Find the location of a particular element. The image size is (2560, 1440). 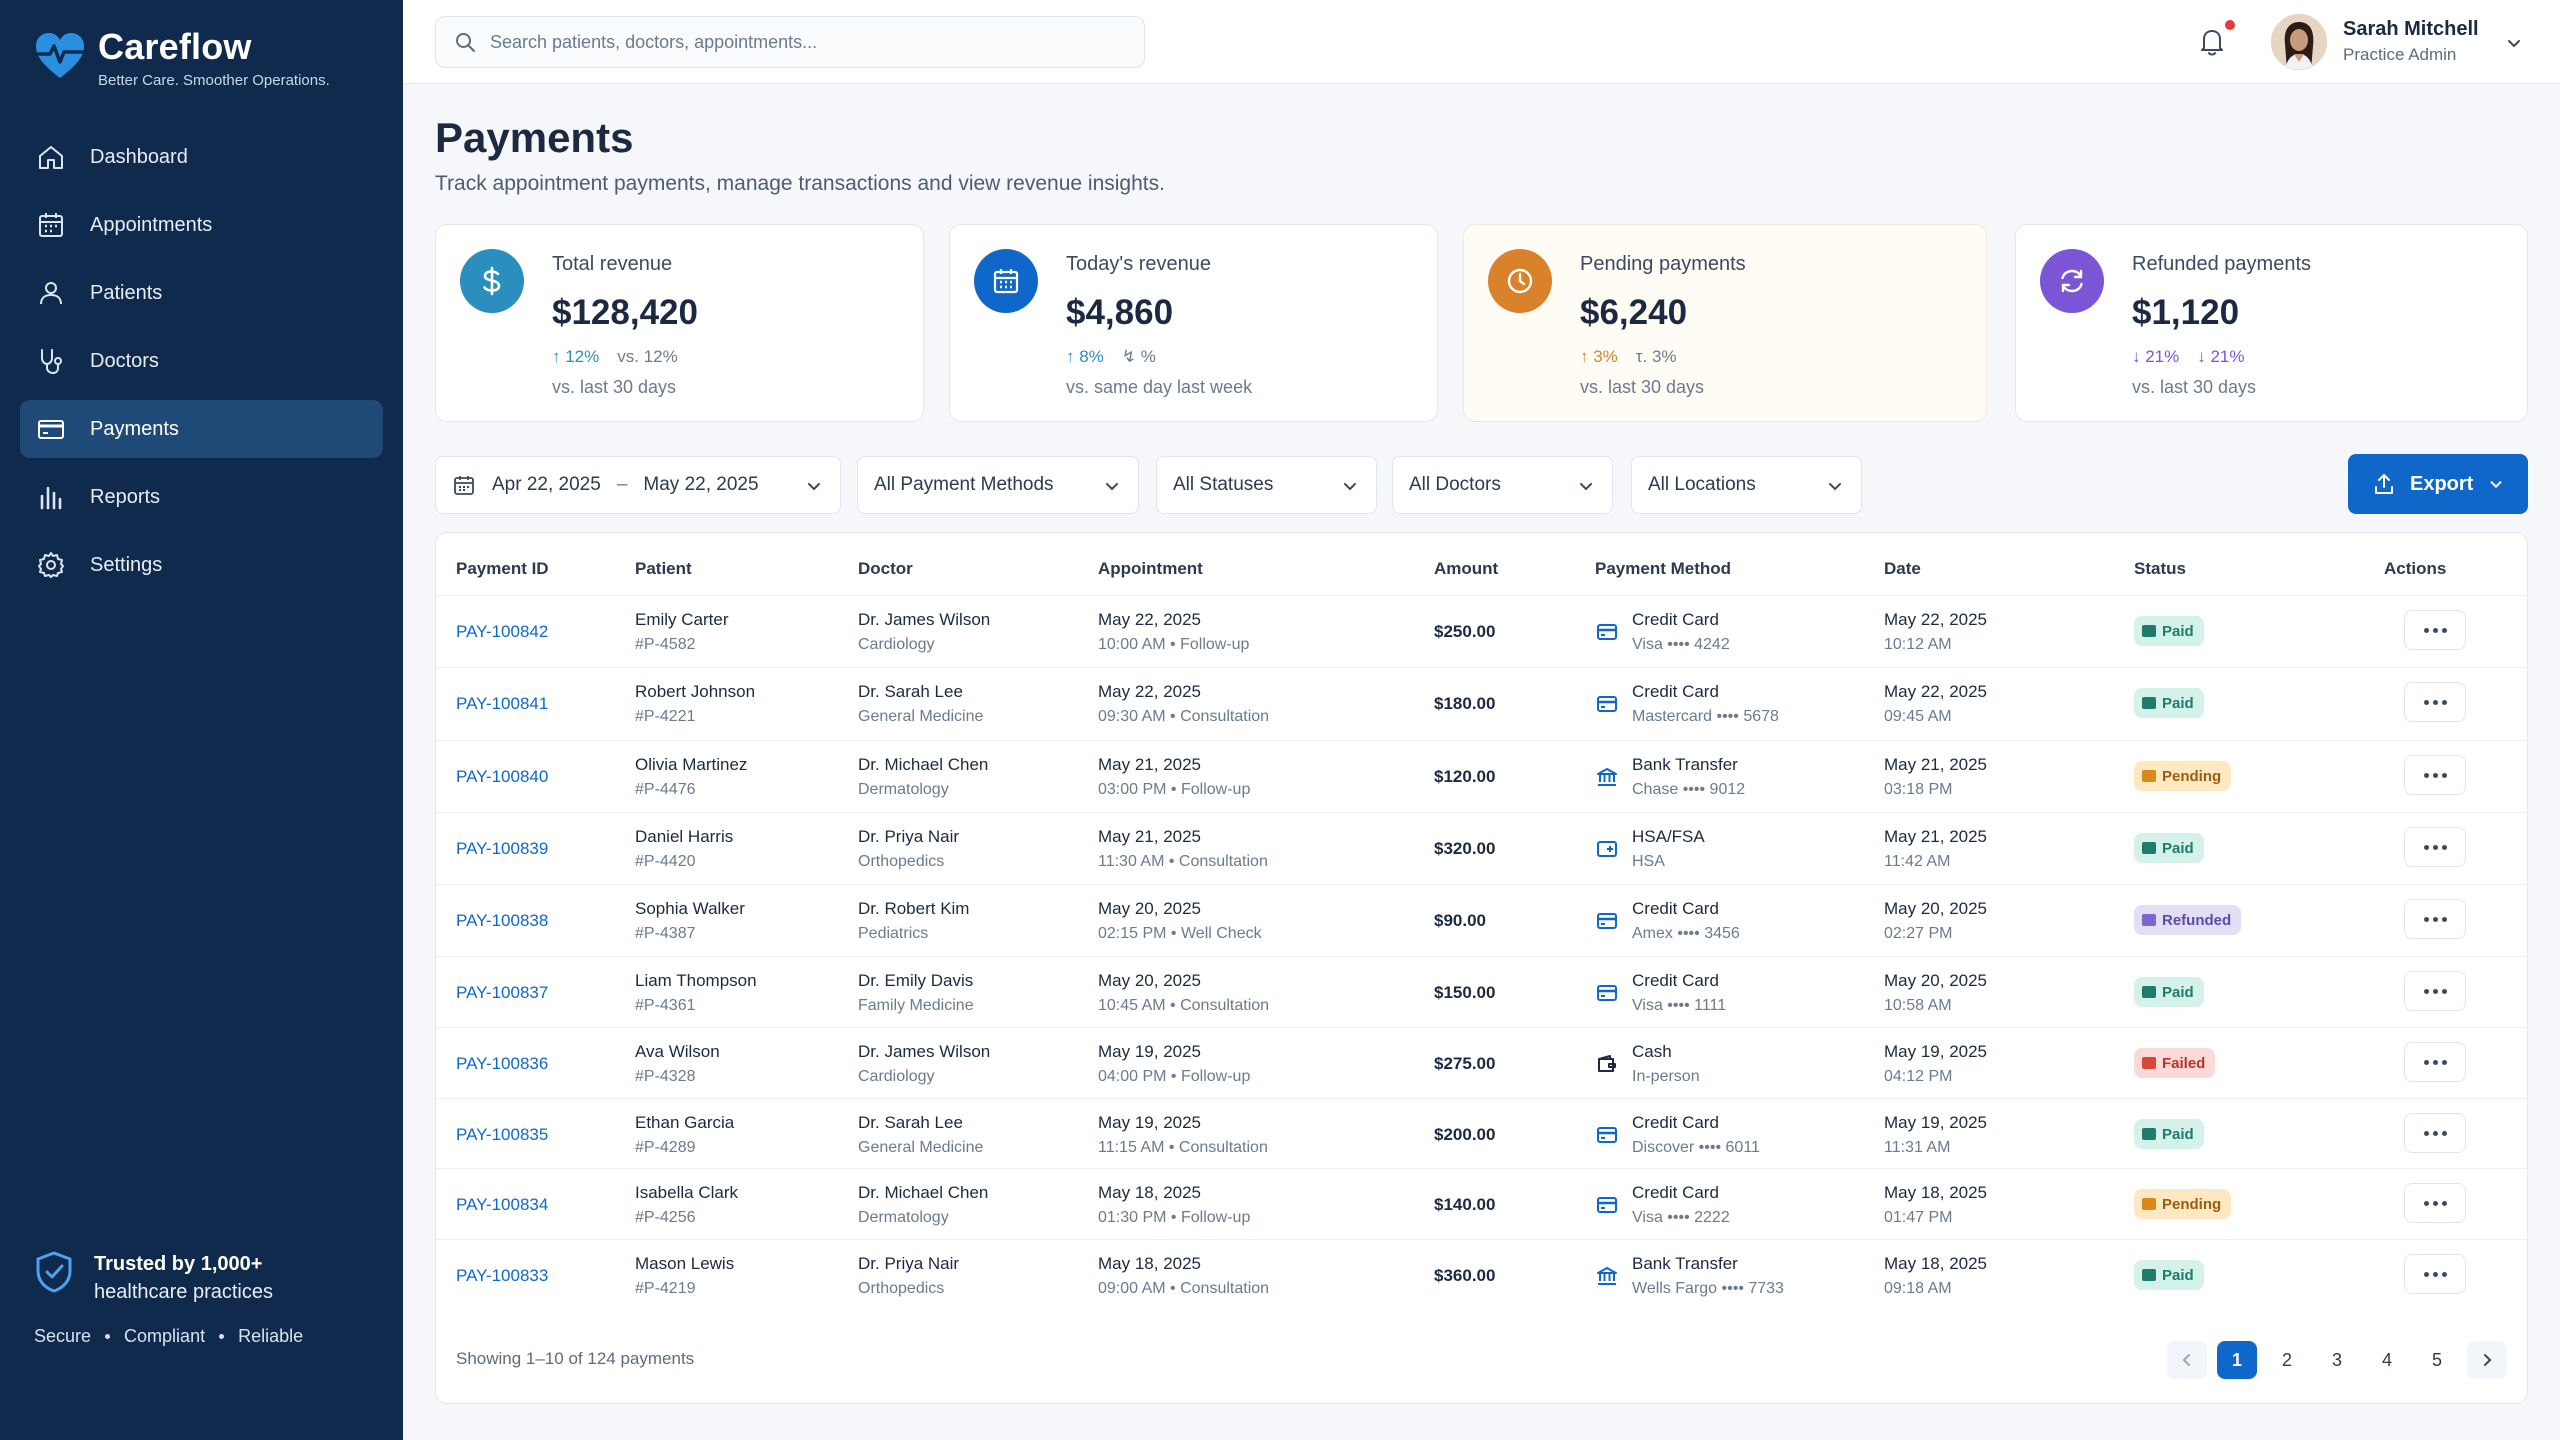

sidebar-item-label: Payments is located at coordinates (134, 428).